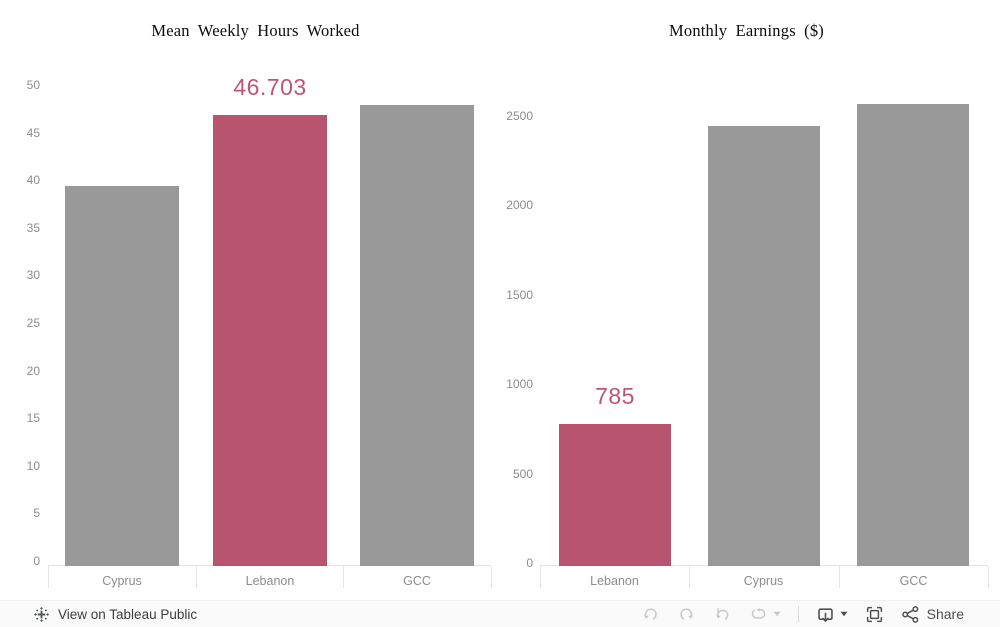 This screenshot has height=627, width=1000. What do you see at coordinates (615, 396) in the screenshot?
I see `data-label-earnings: 785` at bounding box center [615, 396].